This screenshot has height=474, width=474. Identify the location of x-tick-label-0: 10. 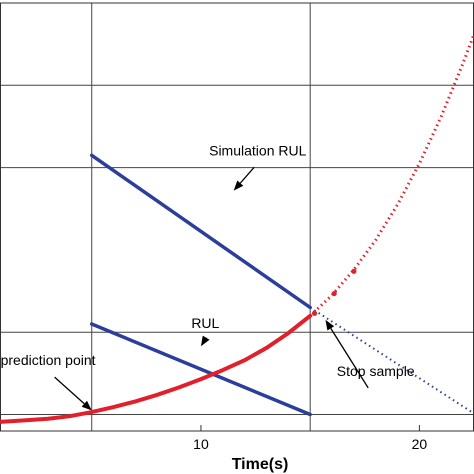
(201, 444).